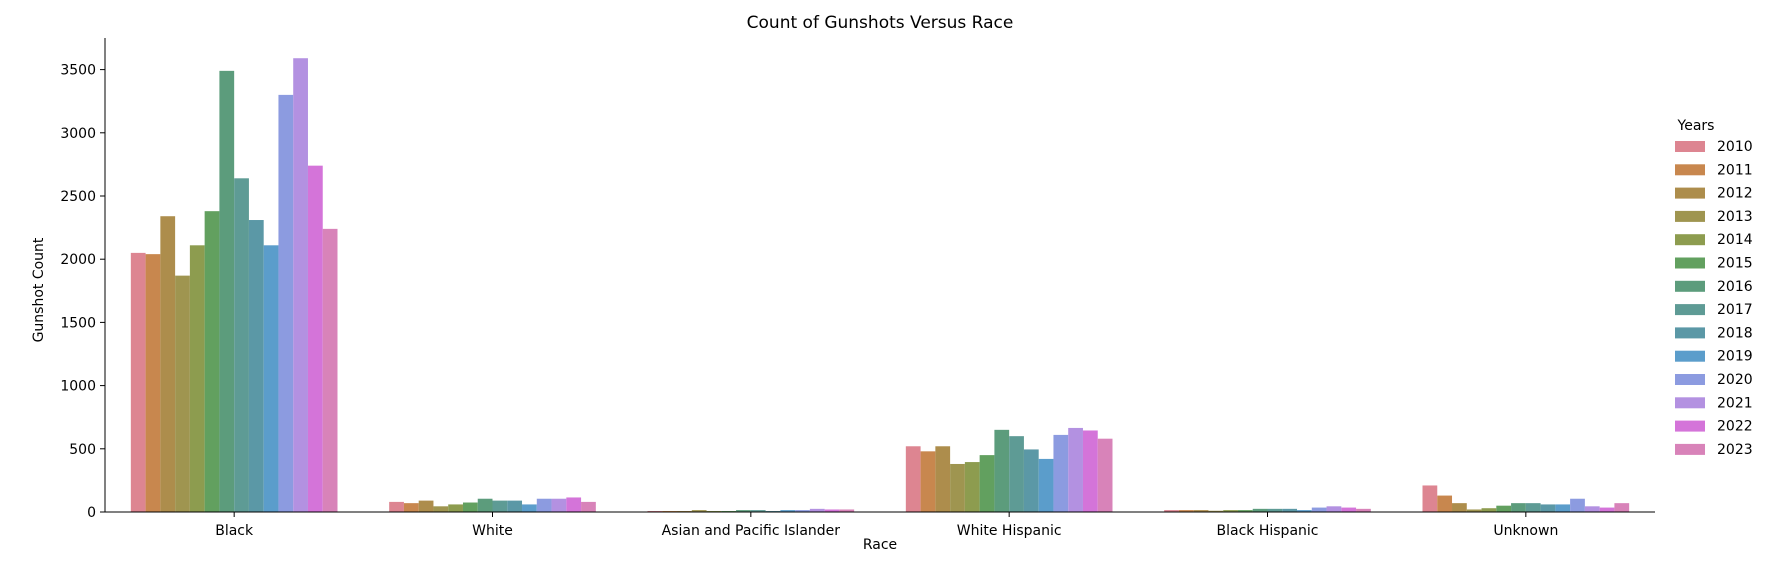 This screenshot has height=576, width=1790. I want to click on legend-label: 2022, so click(1735, 427).